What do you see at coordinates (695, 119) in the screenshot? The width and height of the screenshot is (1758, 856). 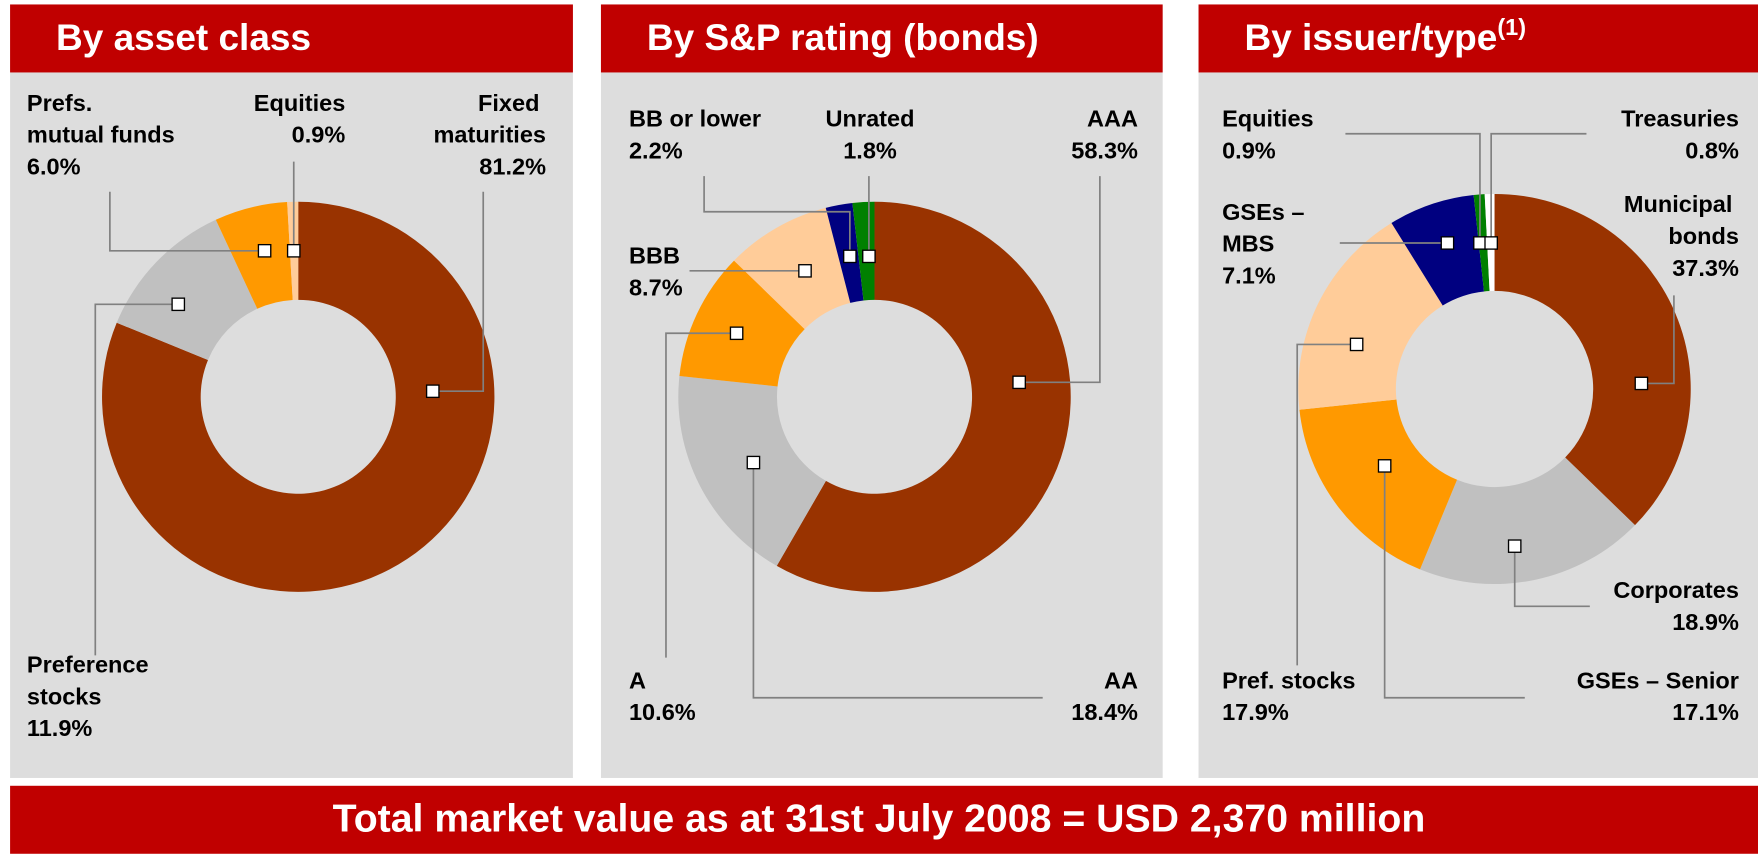 I see `slice-label: BB or lower` at bounding box center [695, 119].